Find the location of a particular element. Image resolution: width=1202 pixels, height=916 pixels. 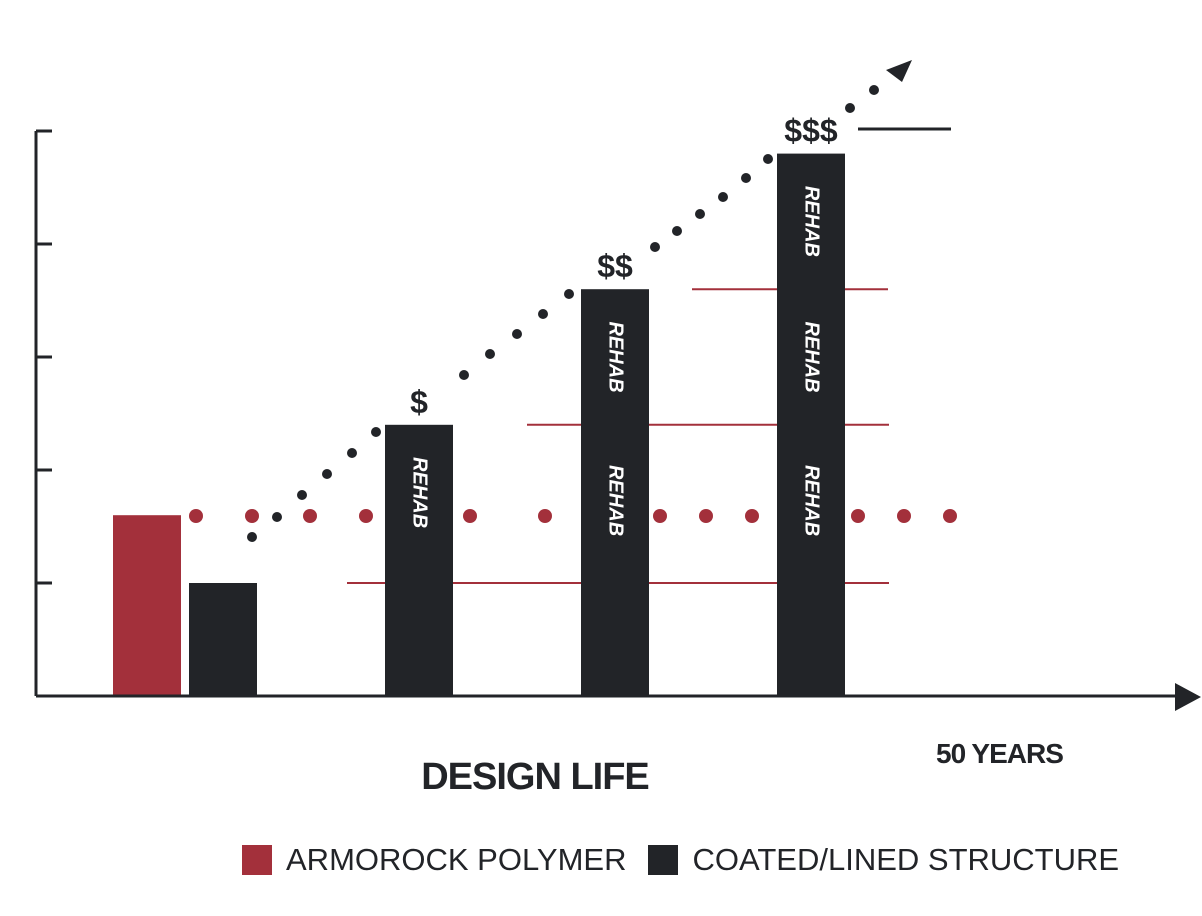

cost-label-2: $ is located at coordinates (419, 402).